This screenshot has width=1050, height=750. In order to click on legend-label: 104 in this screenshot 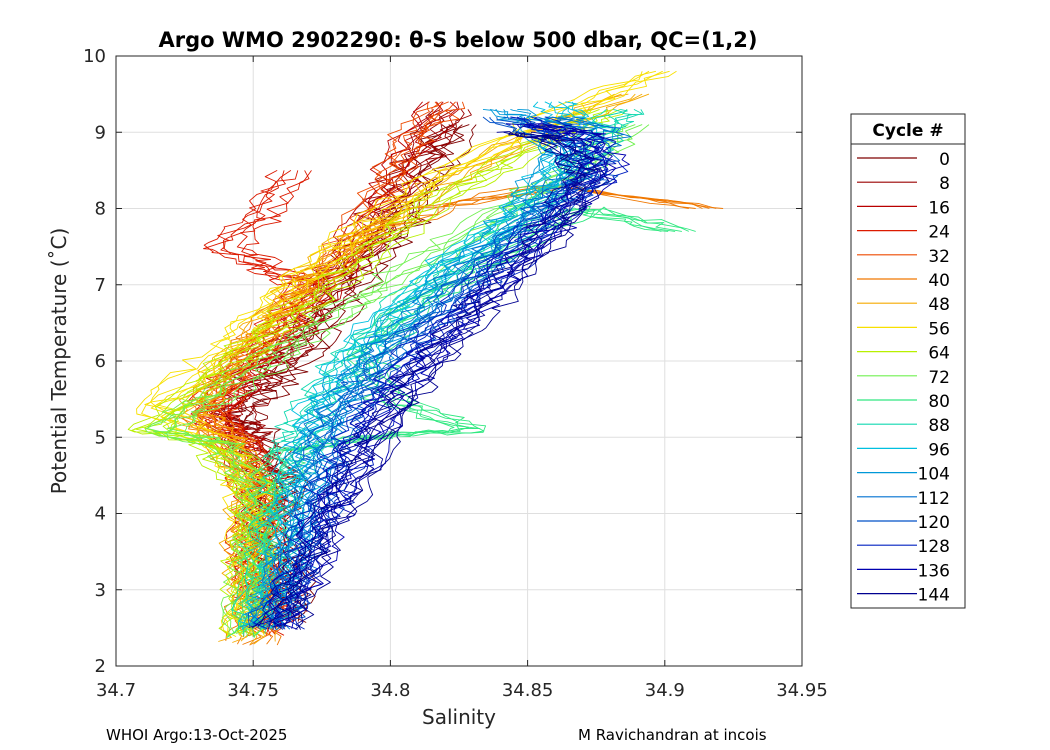, I will do `click(934, 475)`.